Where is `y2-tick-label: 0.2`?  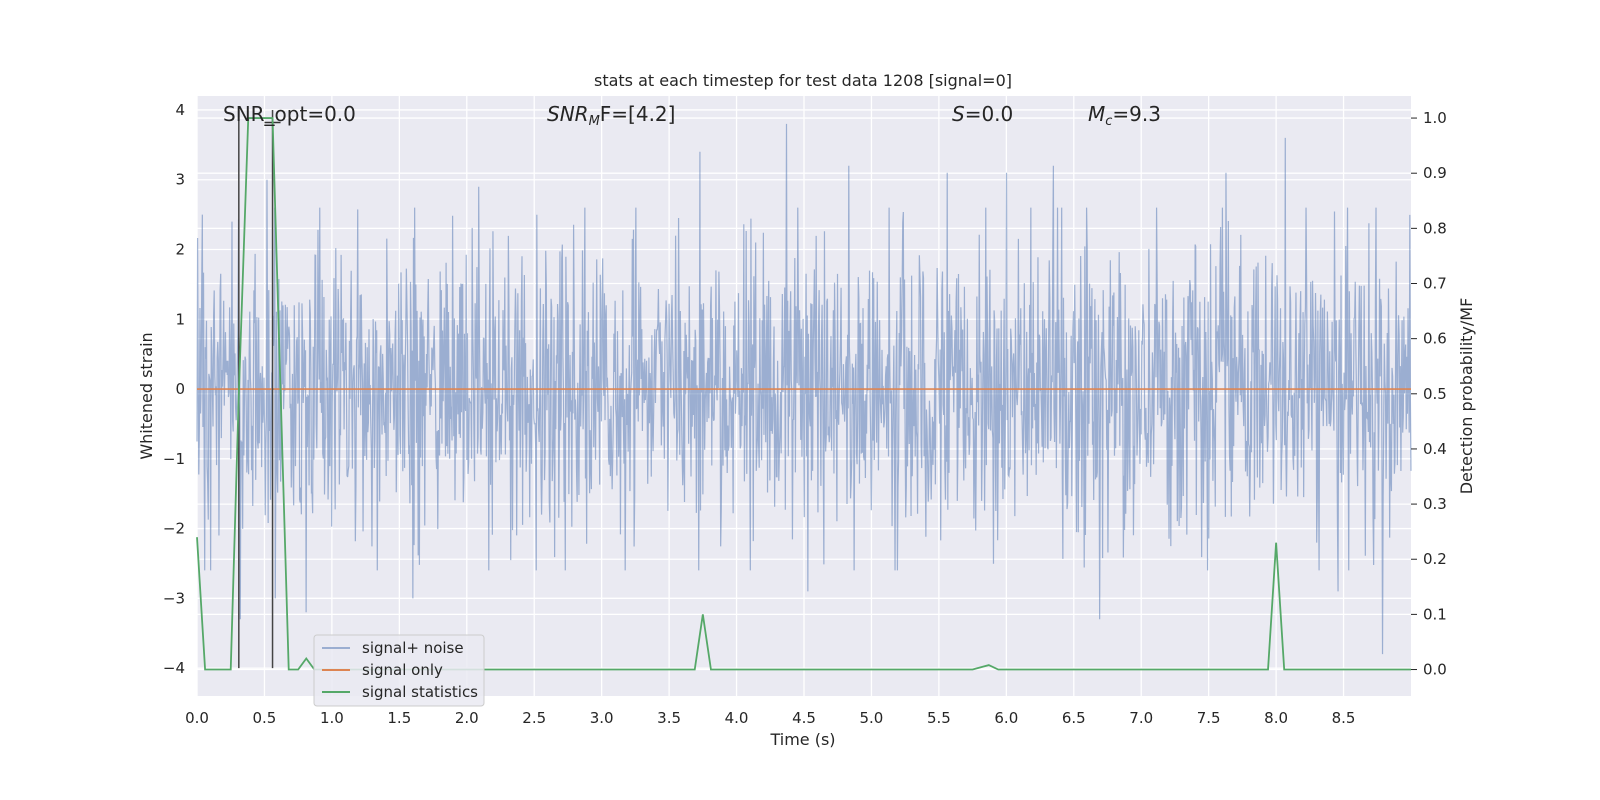 y2-tick-label: 0.2 is located at coordinates (1435, 559).